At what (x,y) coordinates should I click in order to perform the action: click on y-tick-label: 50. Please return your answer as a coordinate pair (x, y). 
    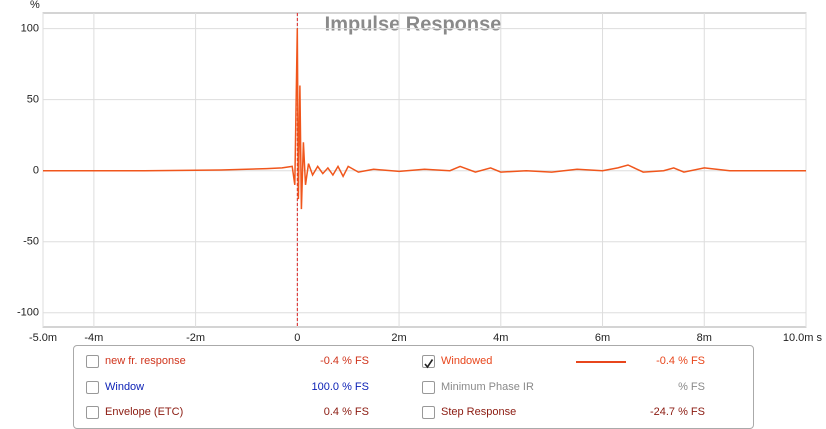
    Looking at the image, I should click on (33, 100).